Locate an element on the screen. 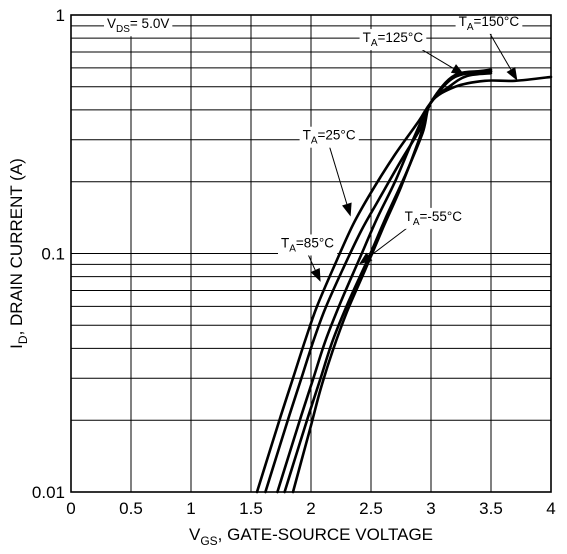 This screenshot has height=554, width=567. y-axis-title-rest: , DRAIN CURRENT (A) is located at coordinates (16, 246).